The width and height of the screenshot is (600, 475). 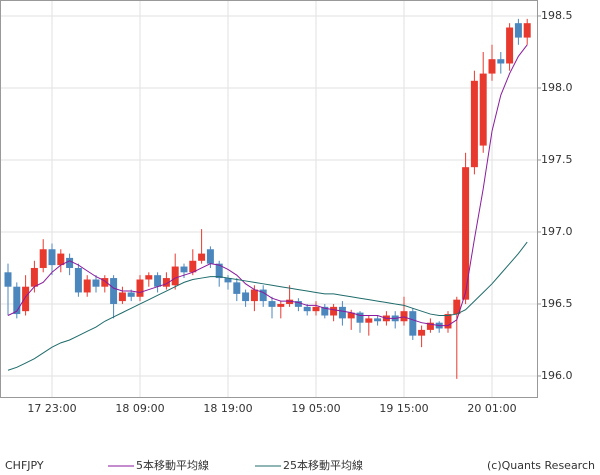 What do you see at coordinates (557, 15) in the screenshot?
I see `y-tick-label: 198.5` at bounding box center [557, 15].